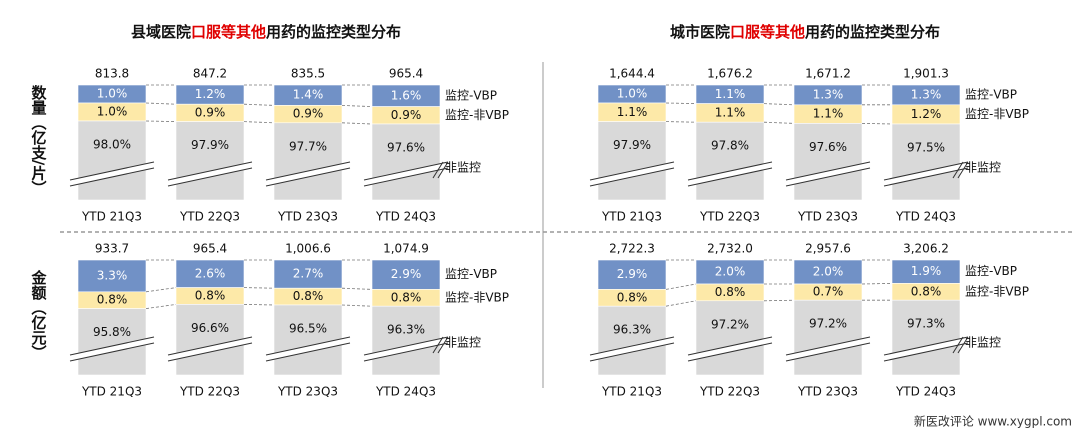 This screenshot has height=433, width=1080. I want to click on total-label: 933.7, so click(112, 249).